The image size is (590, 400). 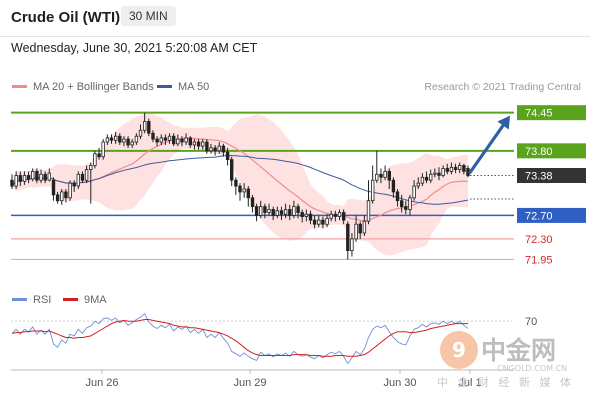 What do you see at coordinates (539, 216) in the screenshot?
I see `level-label-72.70: 72.70` at bounding box center [539, 216].